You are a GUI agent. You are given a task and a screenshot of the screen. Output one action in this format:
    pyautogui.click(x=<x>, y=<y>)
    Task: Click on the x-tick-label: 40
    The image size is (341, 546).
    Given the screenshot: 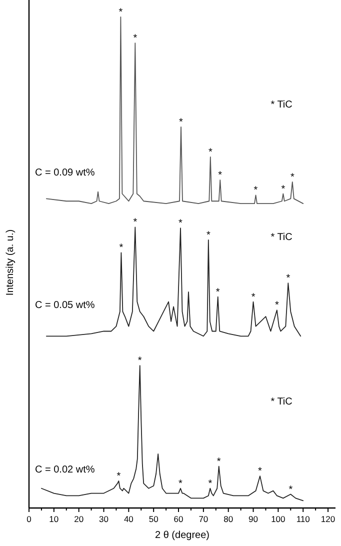 What is the action you would take?
    pyautogui.click(x=129, y=519)
    